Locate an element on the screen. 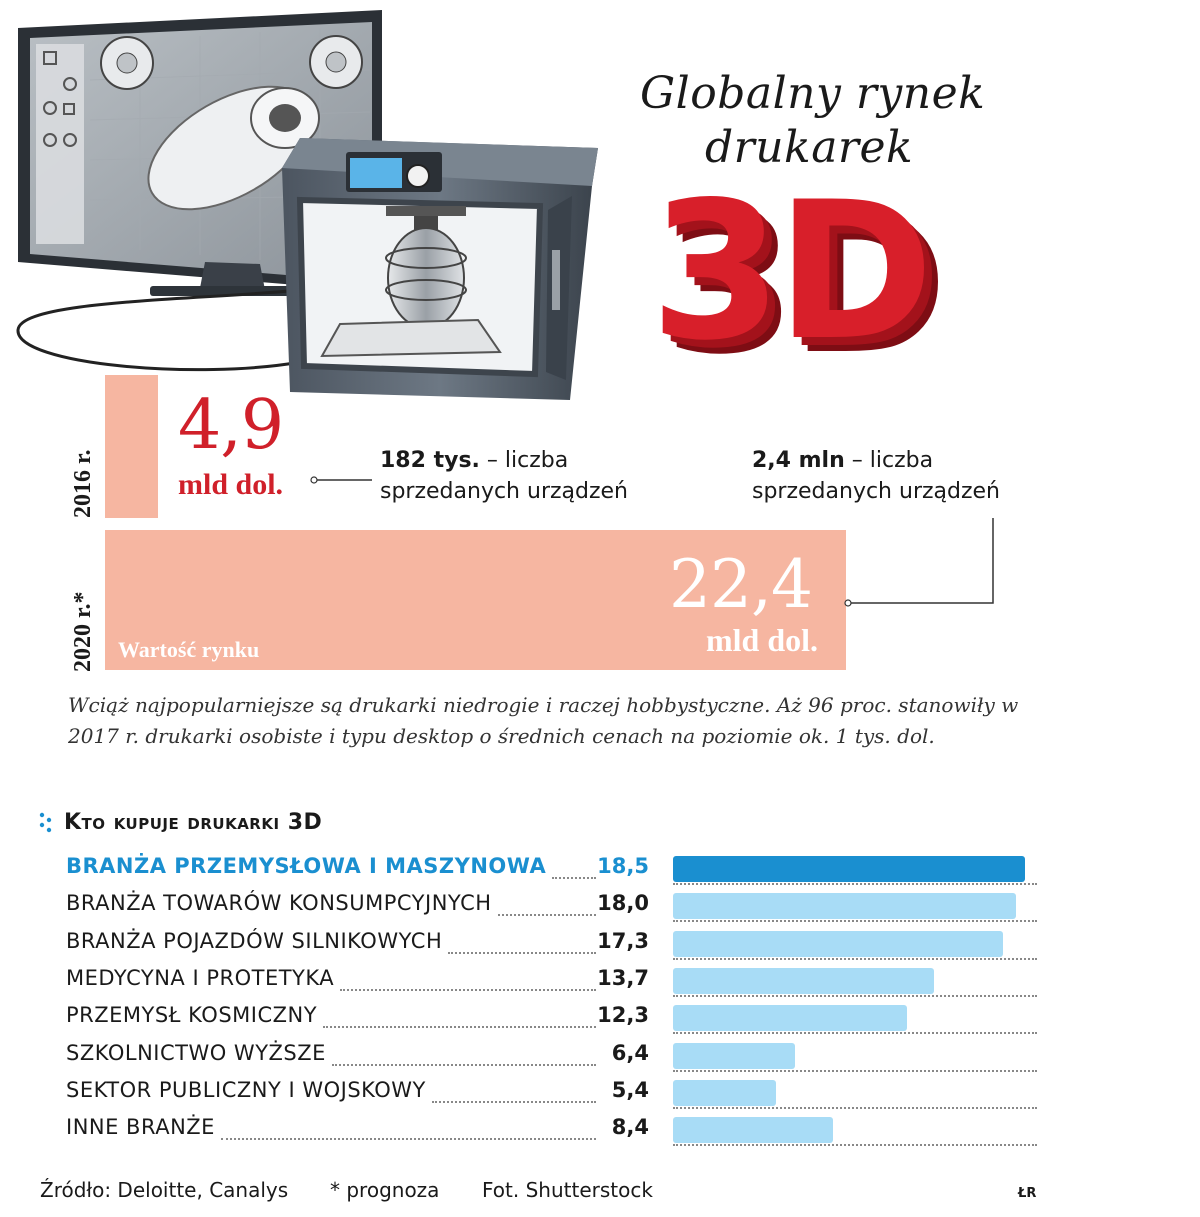 The image size is (1200, 1217). buyers-row: BRANŻA POJAZDÓW SILNIKOWYCH 17,3 is located at coordinates (553, 943).